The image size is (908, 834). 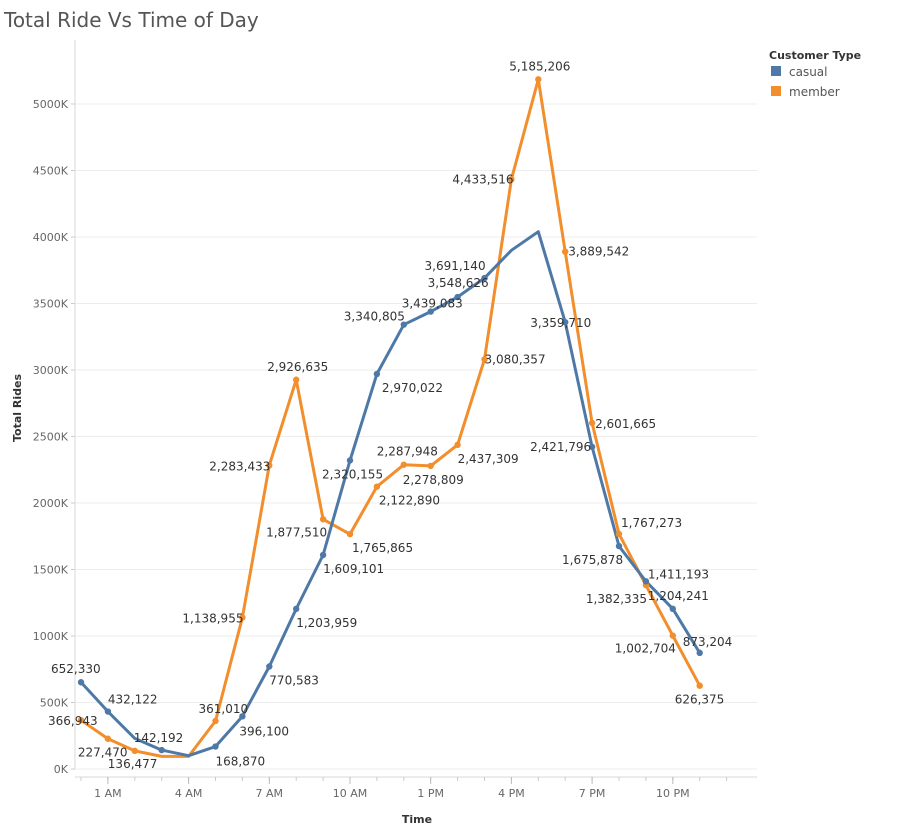 What do you see at coordinates (433, 480) in the screenshot?
I see `member-data-label: 2,278,809` at bounding box center [433, 480].